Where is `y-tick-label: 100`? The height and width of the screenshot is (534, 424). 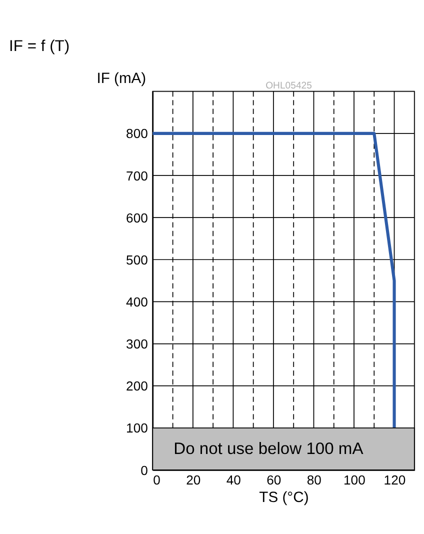
y-tick-label: 100 is located at coordinates (137, 428).